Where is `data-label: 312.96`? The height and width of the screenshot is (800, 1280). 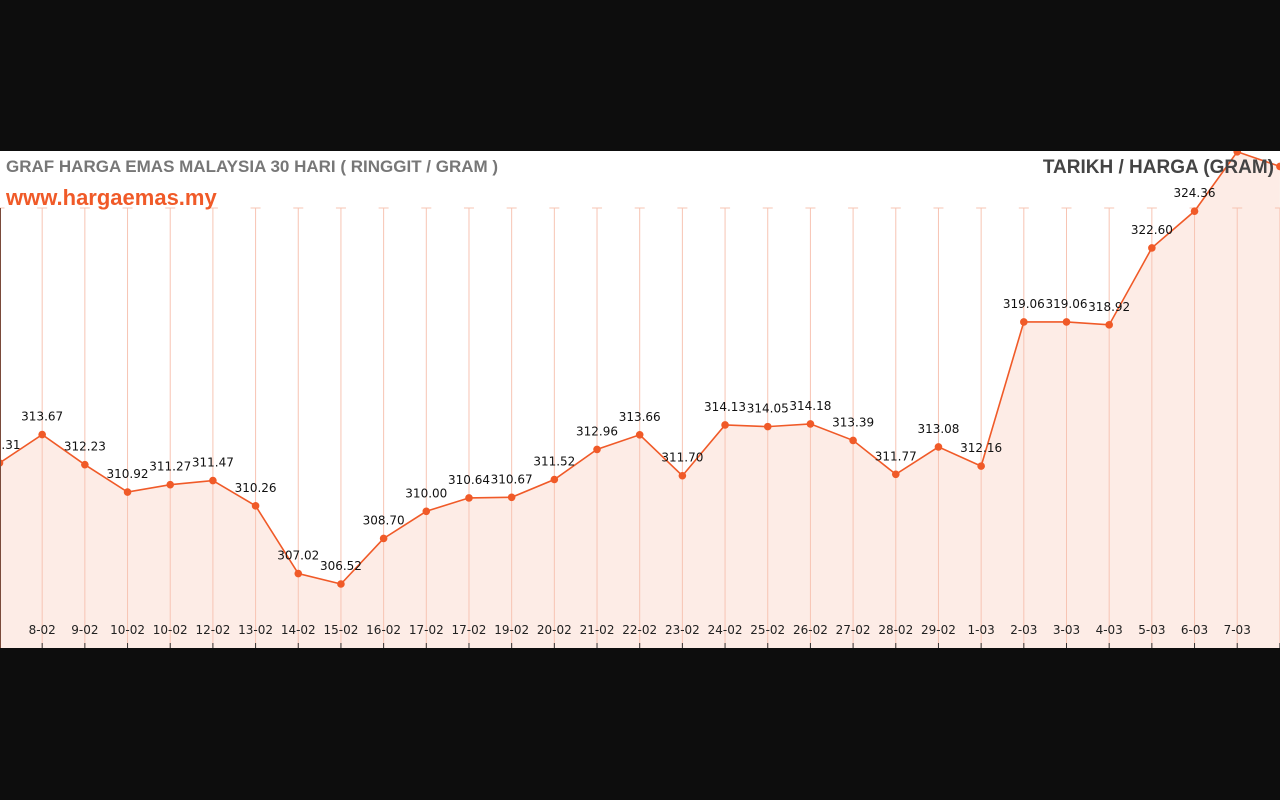 data-label: 312.96 is located at coordinates (597, 431).